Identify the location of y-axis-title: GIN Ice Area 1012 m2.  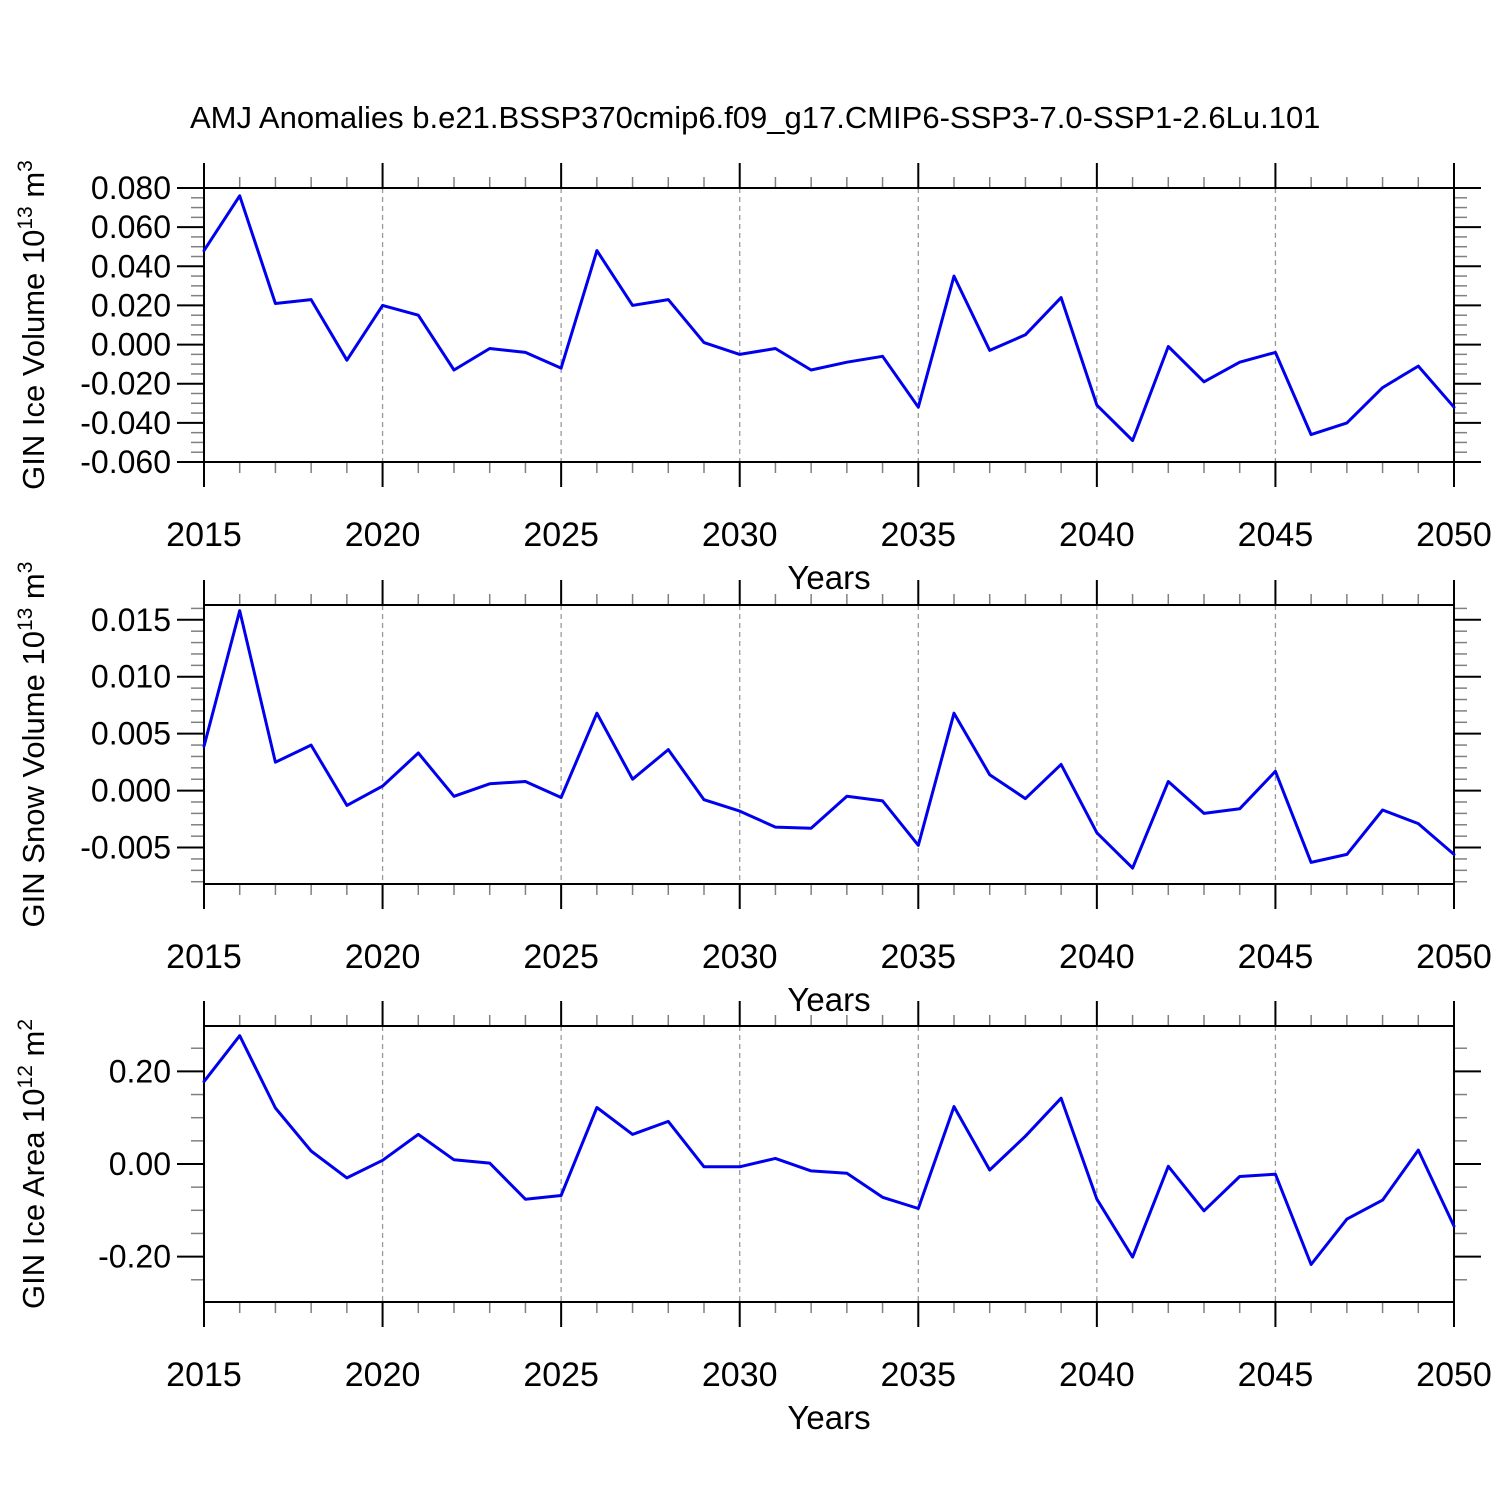
(32, 1164).